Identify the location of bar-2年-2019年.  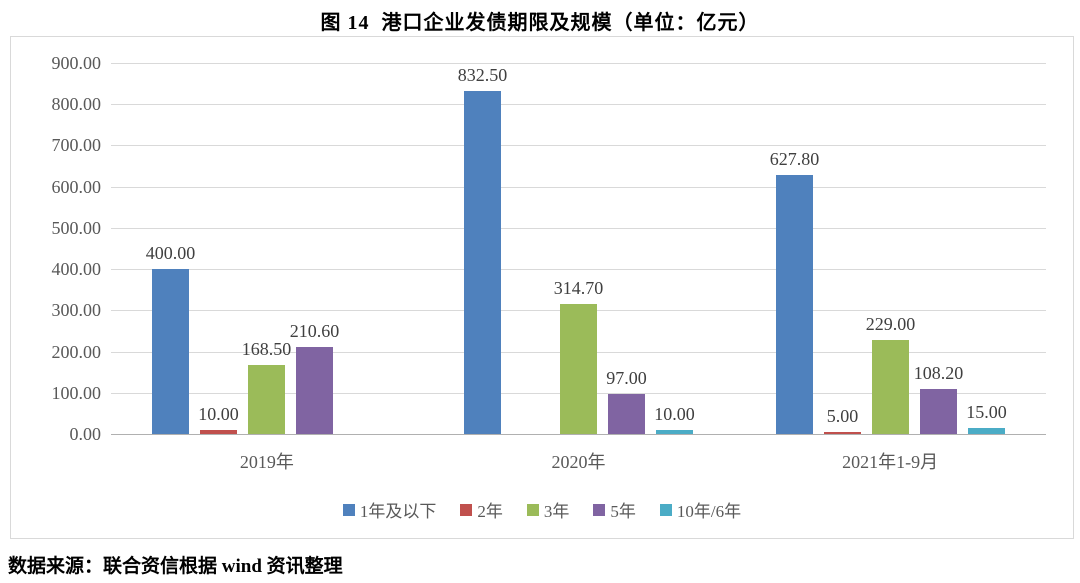
(218, 432).